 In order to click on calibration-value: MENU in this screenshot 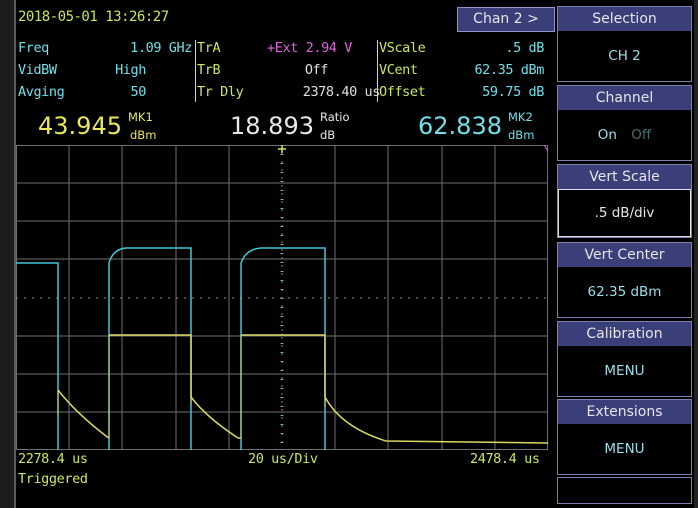, I will do `click(624, 371)`.